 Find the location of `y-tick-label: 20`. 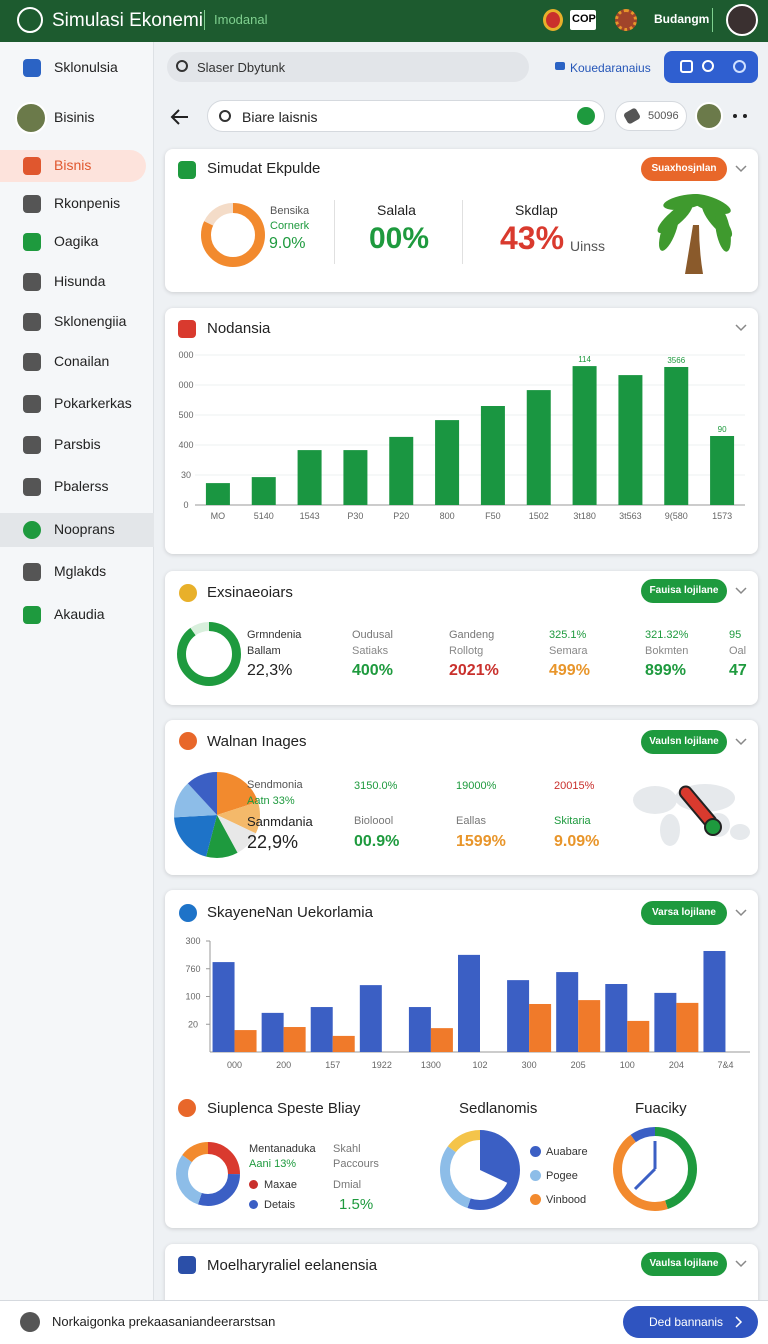

y-tick-label: 20 is located at coordinates (193, 1024).